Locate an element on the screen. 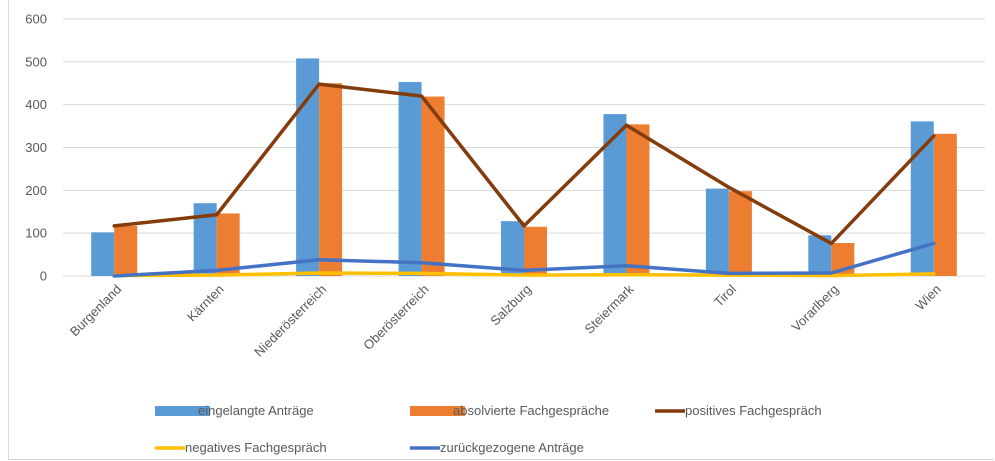  x-tick-label: Burgenland is located at coordinates (96, 311).